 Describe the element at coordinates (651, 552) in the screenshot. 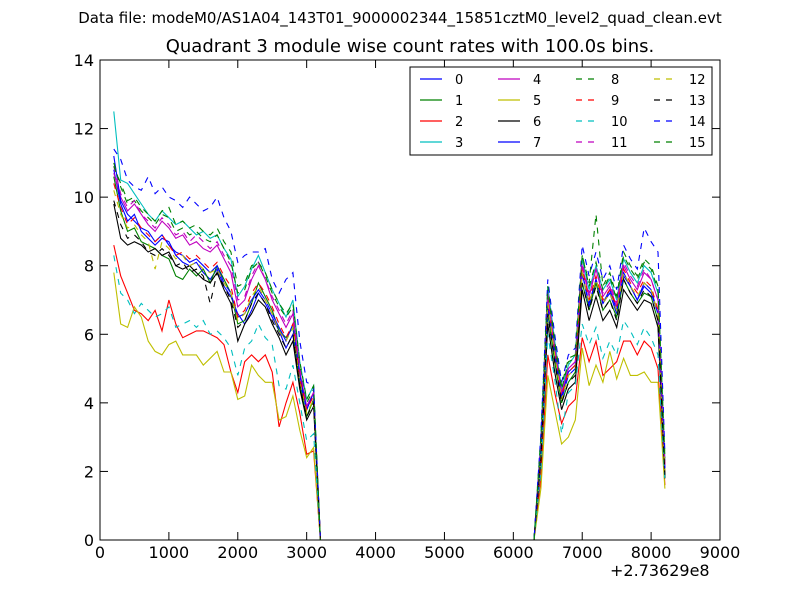

I see `x-tick-label-8: 8000` at that location.